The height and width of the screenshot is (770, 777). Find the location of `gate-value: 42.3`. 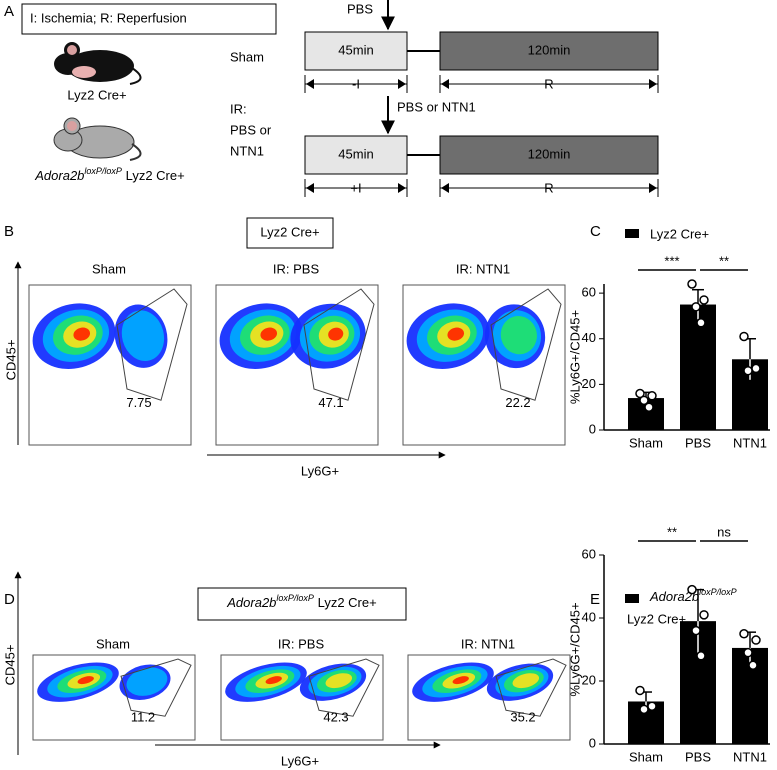

gate-value: 42.3 is located at coordinates (335, 716).